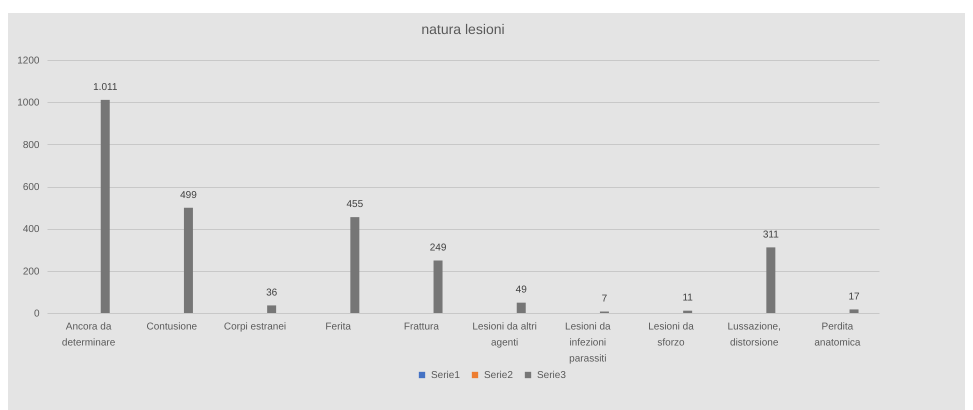 The image size is (973, 410). What do you see at coordinates (31, 145) in the screenshot?
I see `y-tick-label: 800` at bounding box center [31, 145].